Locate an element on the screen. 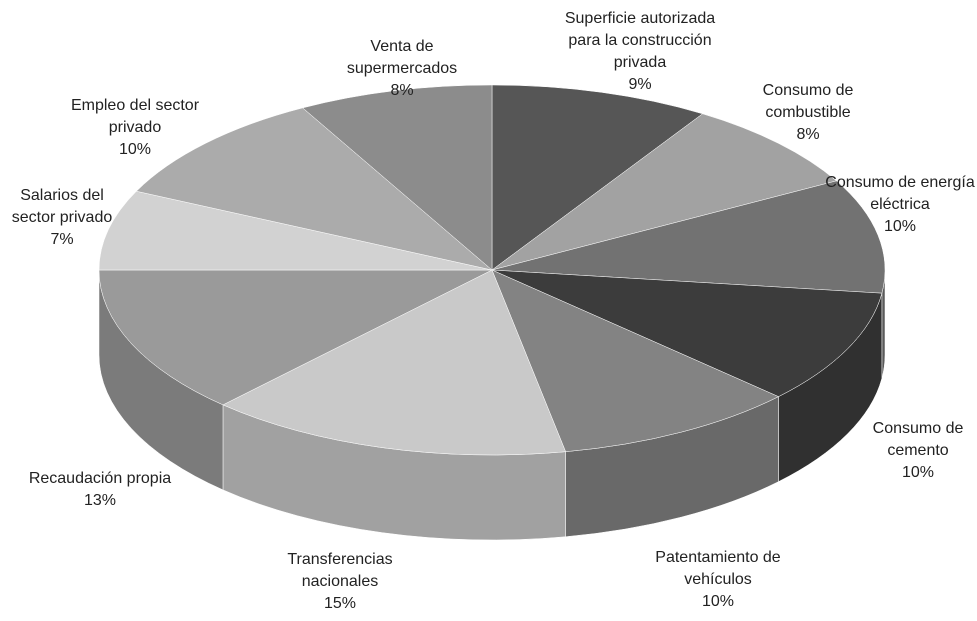 The width and height of the screenshot is (977, 621). slice-label: Consumo de energía eléctrica 10% is located at coordinates (900, 205).